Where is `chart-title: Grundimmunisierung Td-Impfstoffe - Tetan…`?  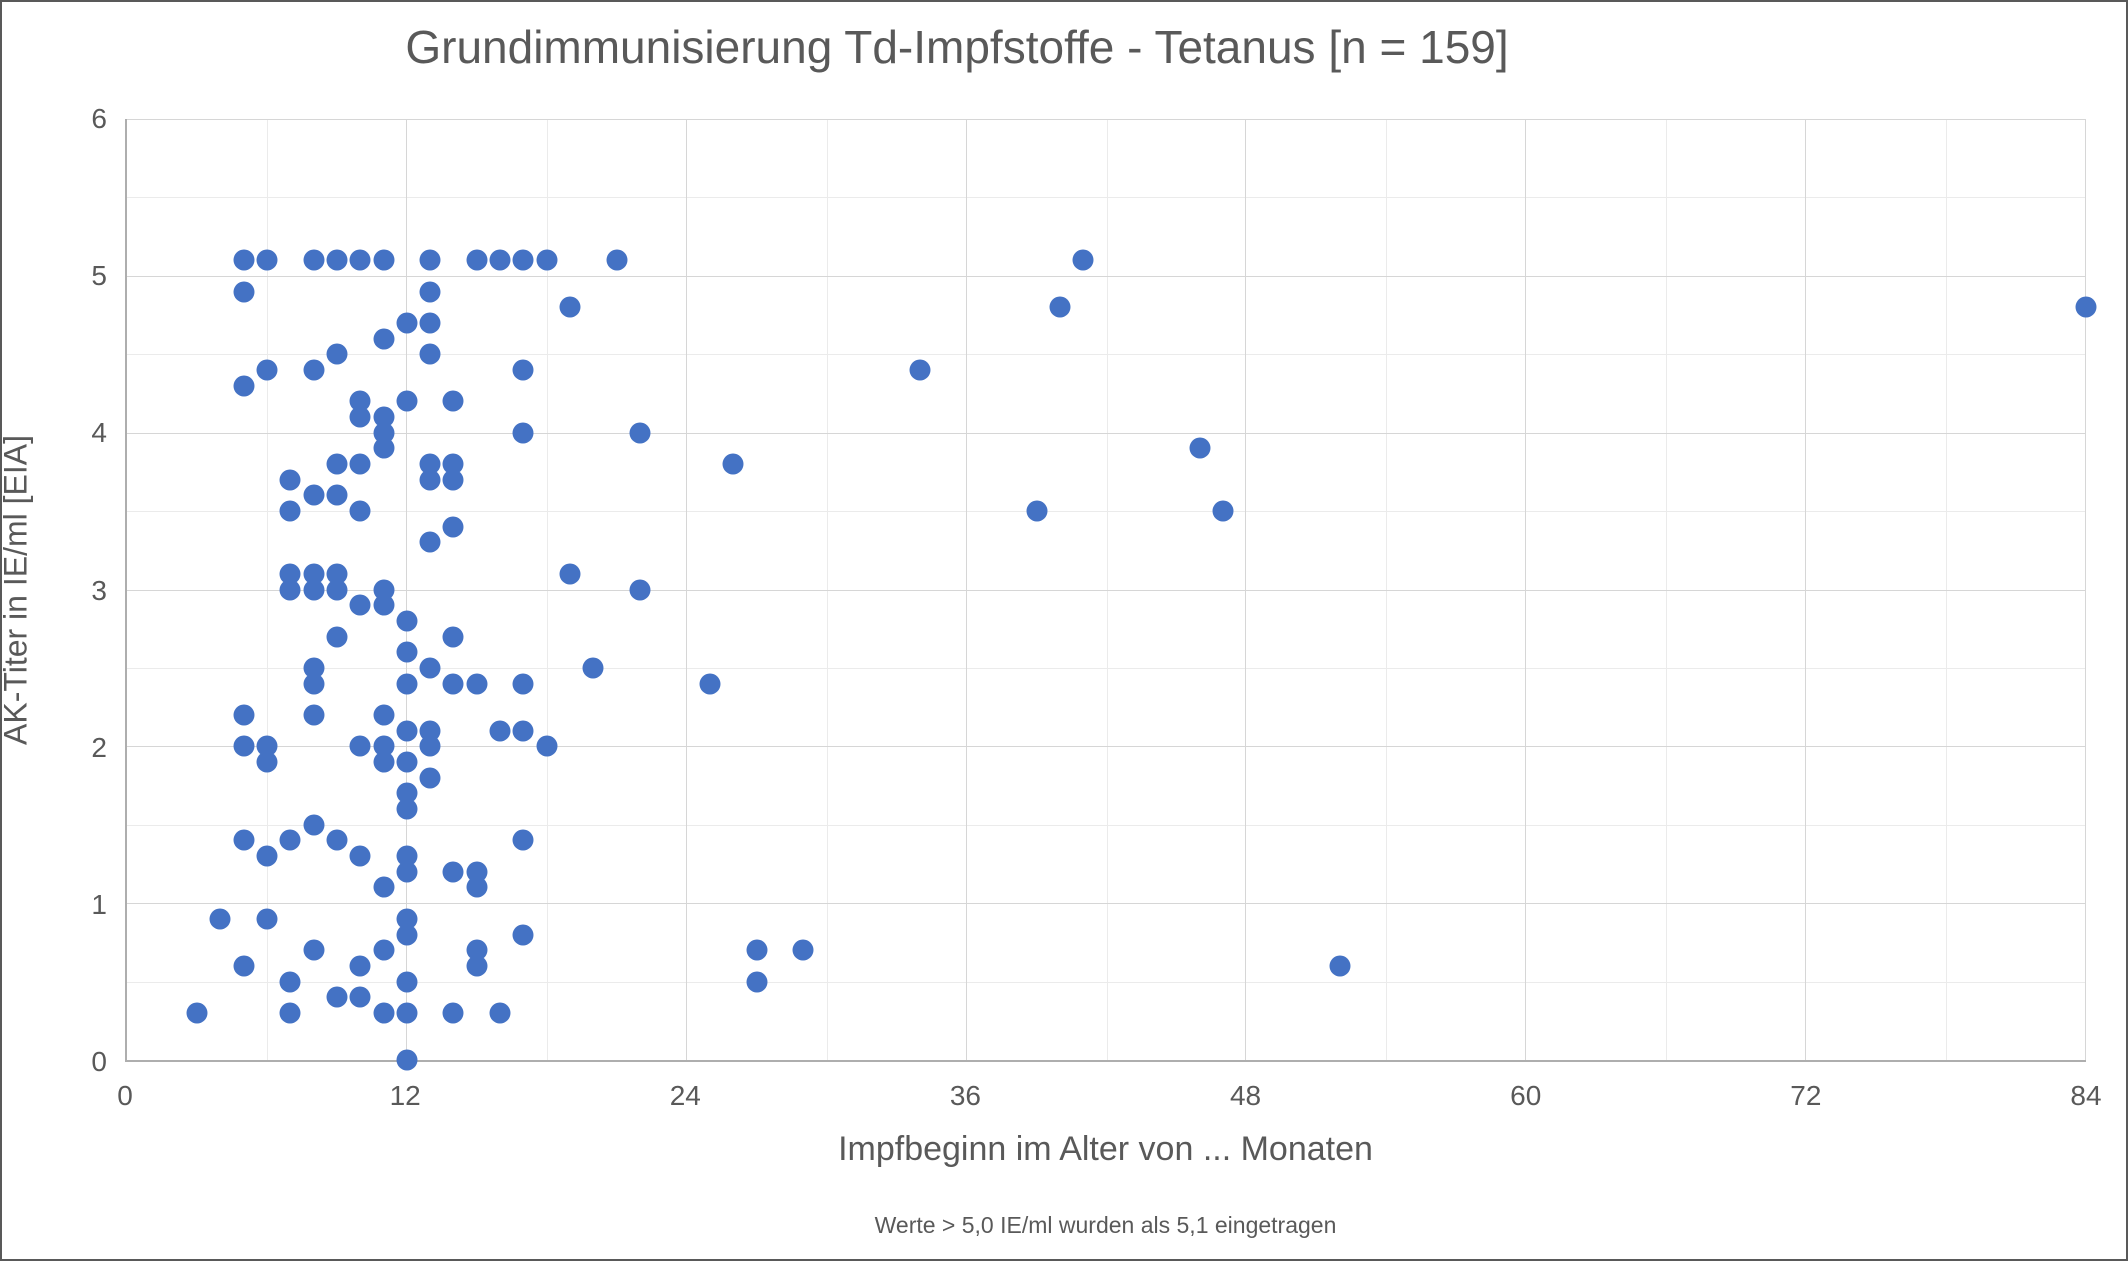
chart-title: Grundimmunisierung Td-Impfstoffe - Tetan… is located at coordinates (957, 47).